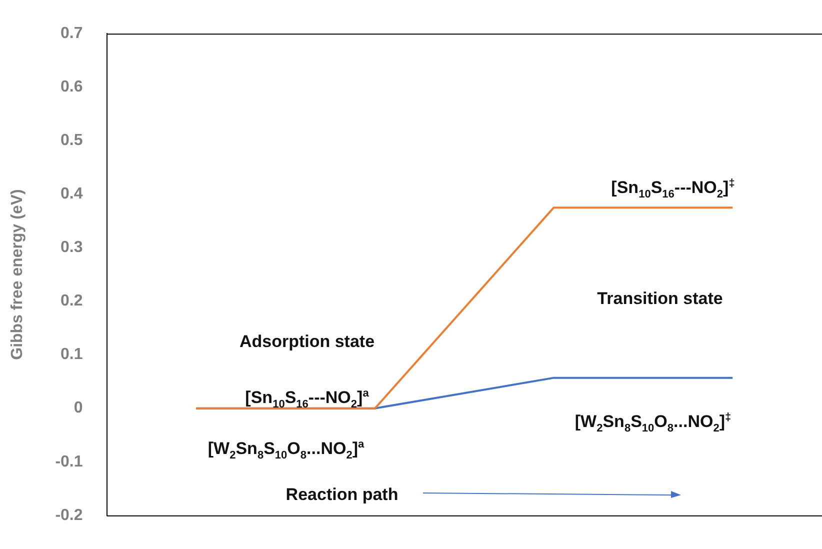 The height and width of the screenshot is (549, 822). Describe the element at coordinates (71, 87) in the screenshot. I see `y-tick-label: 0.6` at that location.